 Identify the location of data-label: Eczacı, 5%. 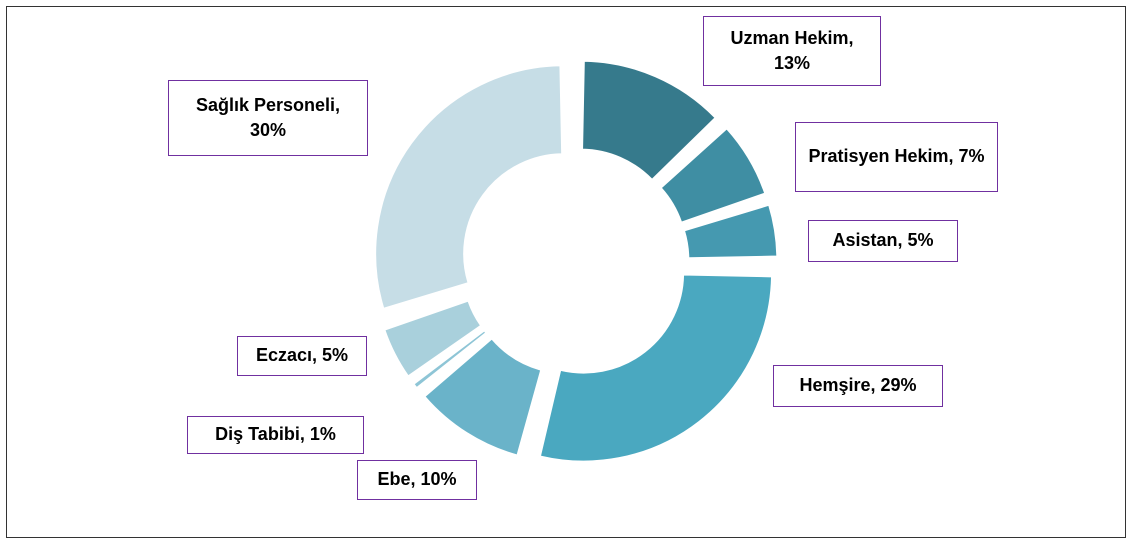
(302, 356).